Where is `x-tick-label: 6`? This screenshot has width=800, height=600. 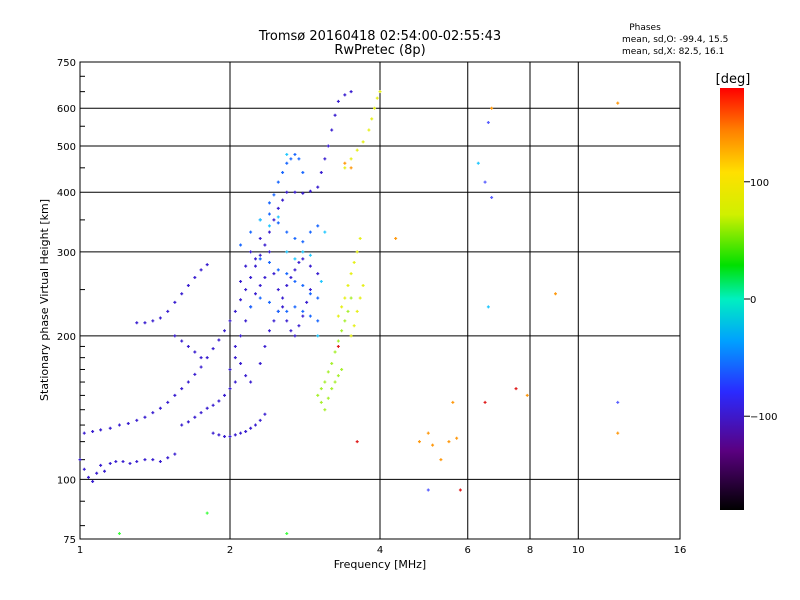 x-tick-label: 6 is located at coordinates (468, 550).